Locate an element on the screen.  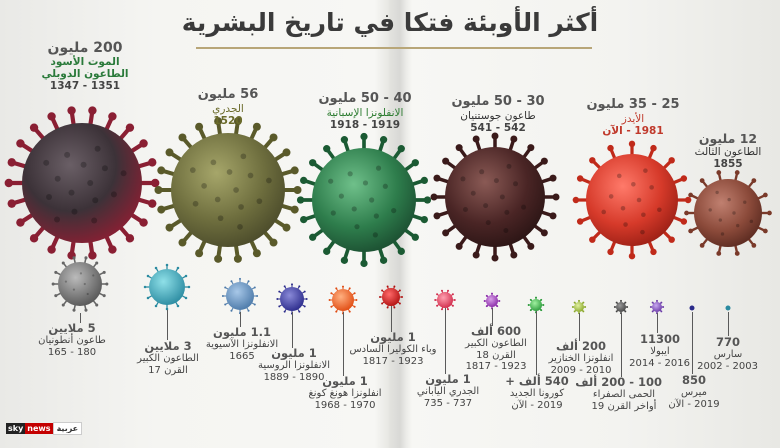
pandemic-name: الانفلونزا الإسبانية is located at coordinates (365, 112).